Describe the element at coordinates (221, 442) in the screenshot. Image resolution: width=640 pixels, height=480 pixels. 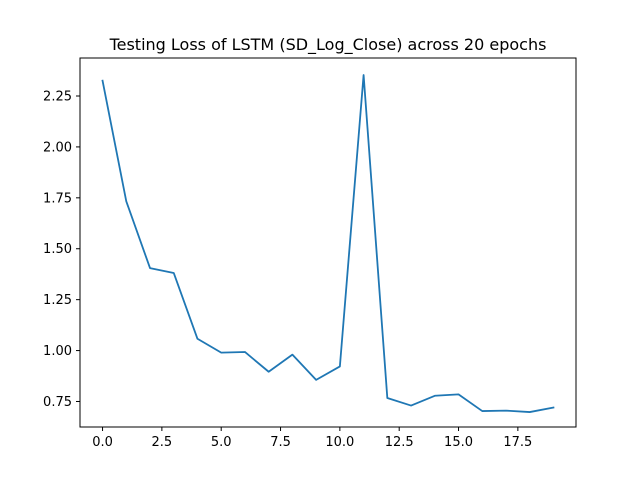
I see `x-tick-label: 5.0` at that location.